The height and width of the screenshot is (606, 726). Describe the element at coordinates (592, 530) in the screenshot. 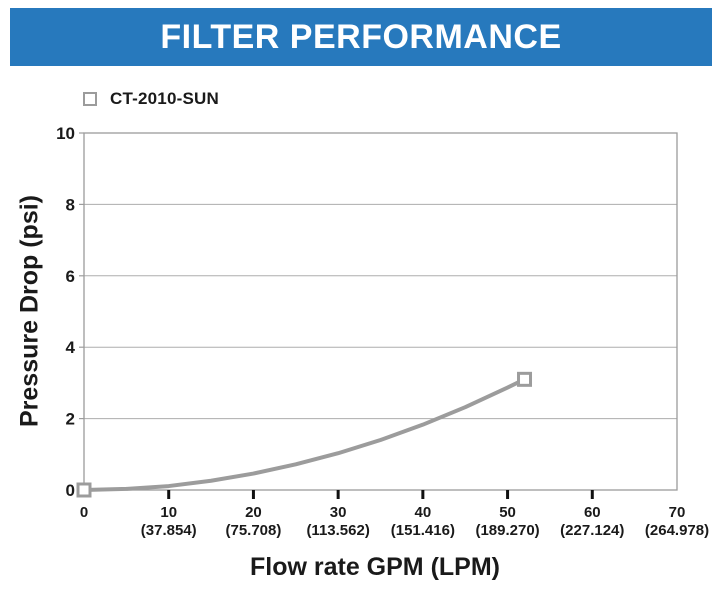

I see `x-tick-label-lpm-60: (227.124)` at that location.